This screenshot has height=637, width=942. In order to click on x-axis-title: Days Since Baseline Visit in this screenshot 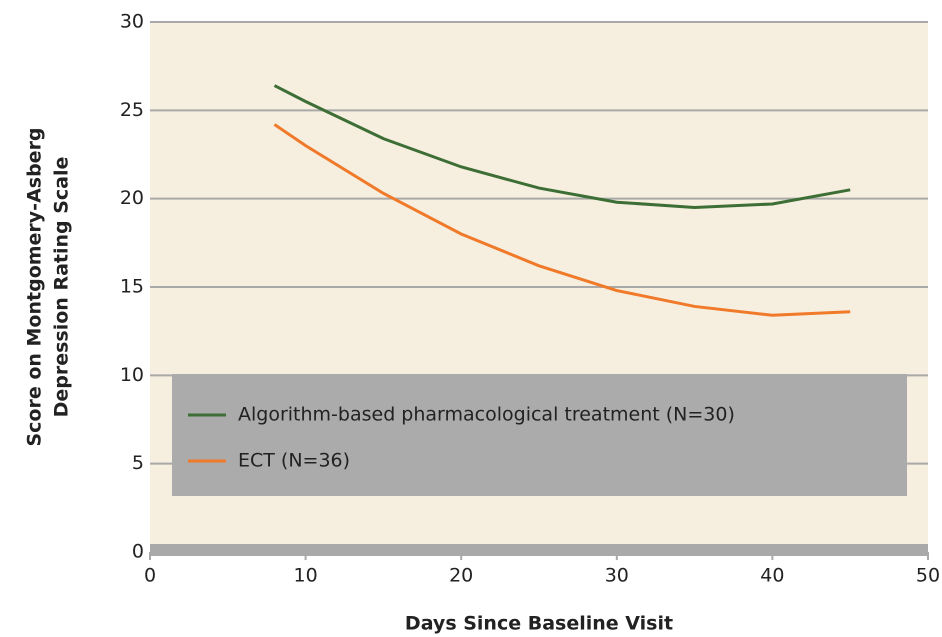, I will do `click(539, 624)`.